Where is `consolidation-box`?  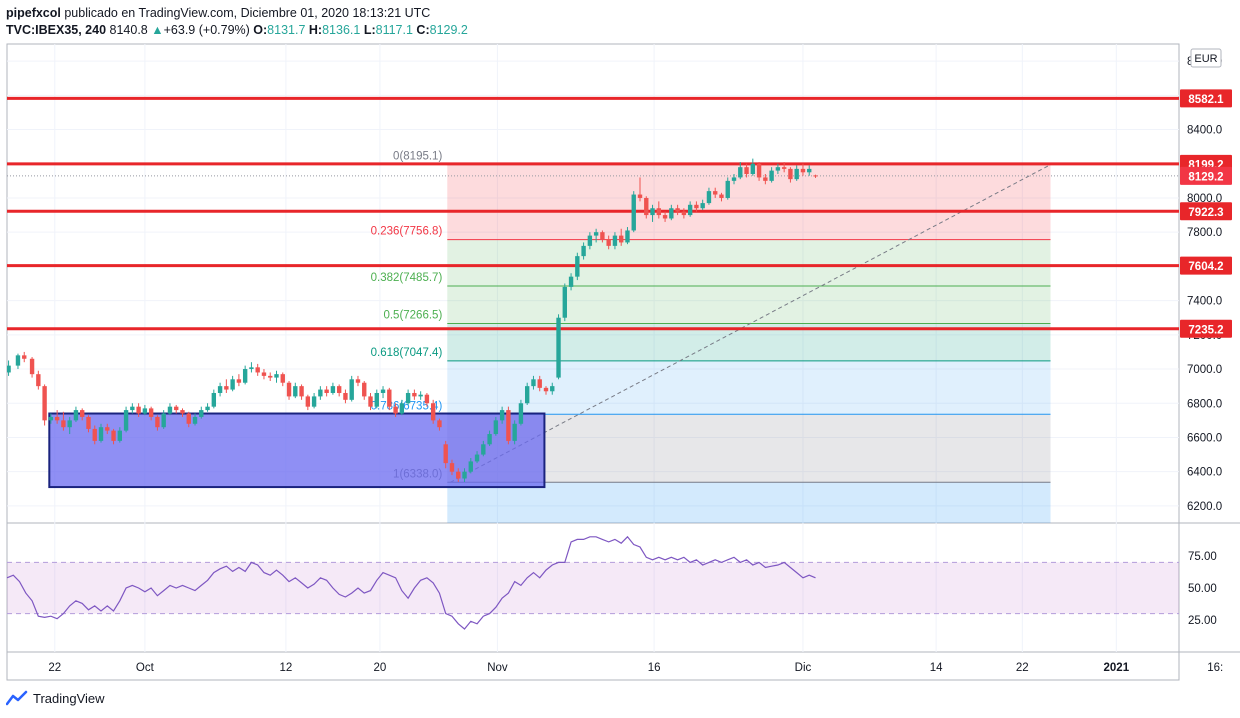 consolidation-box is located at coordinates (297, 450).